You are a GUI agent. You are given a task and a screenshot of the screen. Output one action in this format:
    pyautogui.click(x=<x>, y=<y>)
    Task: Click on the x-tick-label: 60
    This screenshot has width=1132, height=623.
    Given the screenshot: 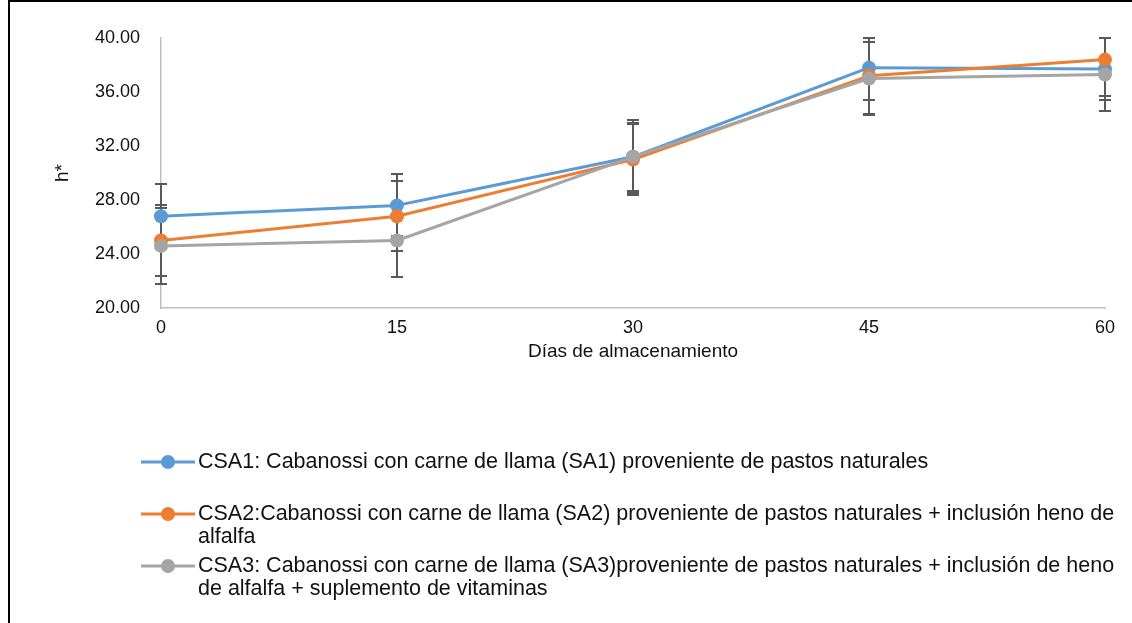 What is the action you would take?
    pyautogui.click(x=1105, y=326)
    